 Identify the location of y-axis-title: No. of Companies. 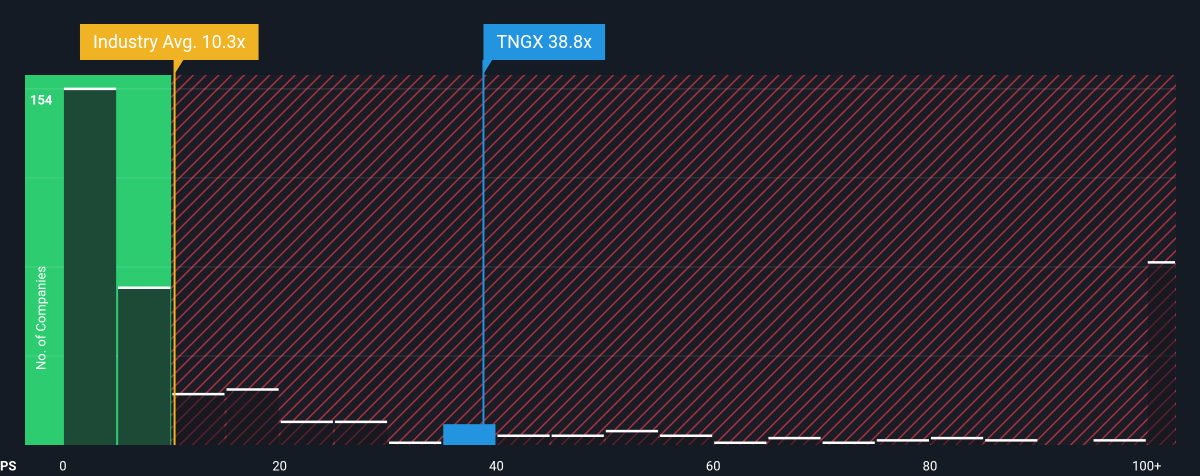
(41, 318).